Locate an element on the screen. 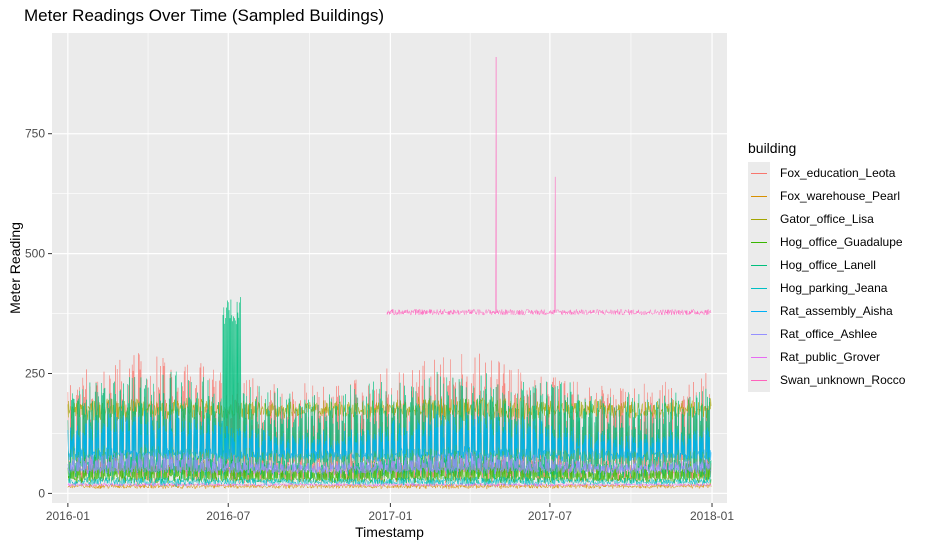 Image resolution: width=925 pixels, height=547 pixels. legend-item: Swan_unknown_Rocco is located at coordinates (826, 380).